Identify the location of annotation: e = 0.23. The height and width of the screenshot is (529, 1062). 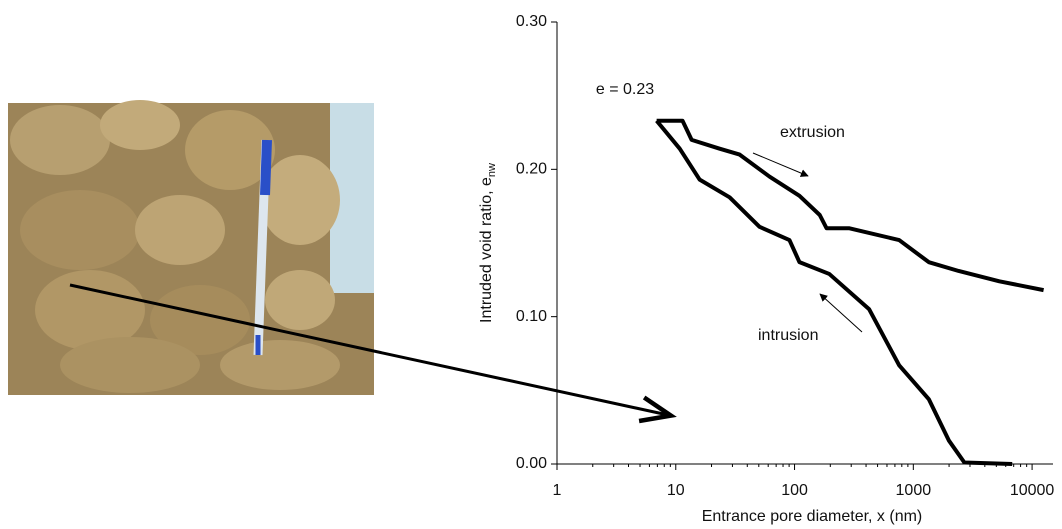
(625, 89).